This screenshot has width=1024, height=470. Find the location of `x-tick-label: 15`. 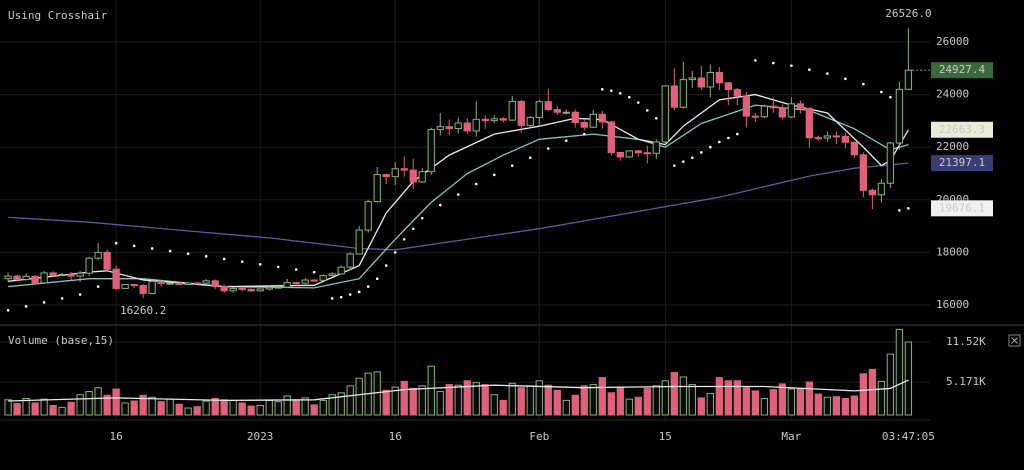

x-tick-label: 15 is located at coordinates (665, 436).